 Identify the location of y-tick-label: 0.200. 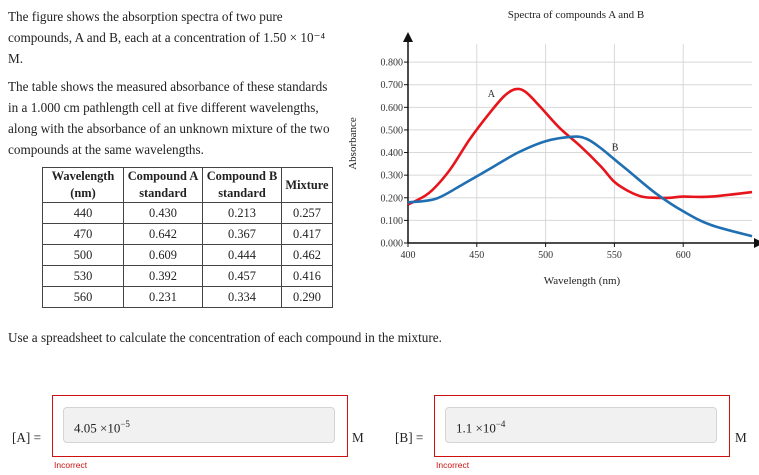
(392, 198).